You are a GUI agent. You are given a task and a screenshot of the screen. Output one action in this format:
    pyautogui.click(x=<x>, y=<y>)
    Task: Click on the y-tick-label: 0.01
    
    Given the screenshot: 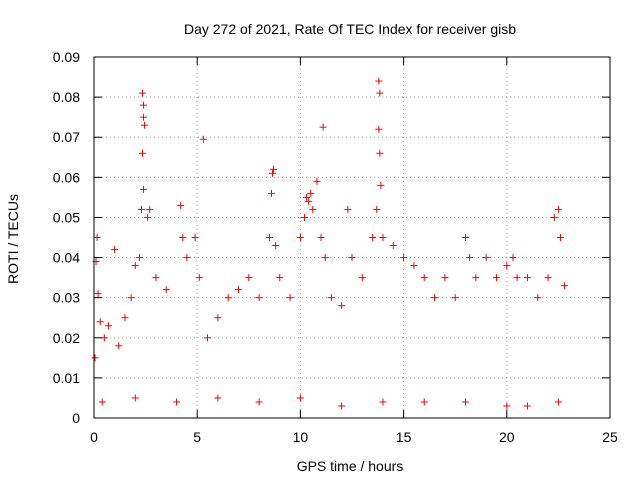 What is the action you would take?
    pyautogui.click(x=66, y=378)
    